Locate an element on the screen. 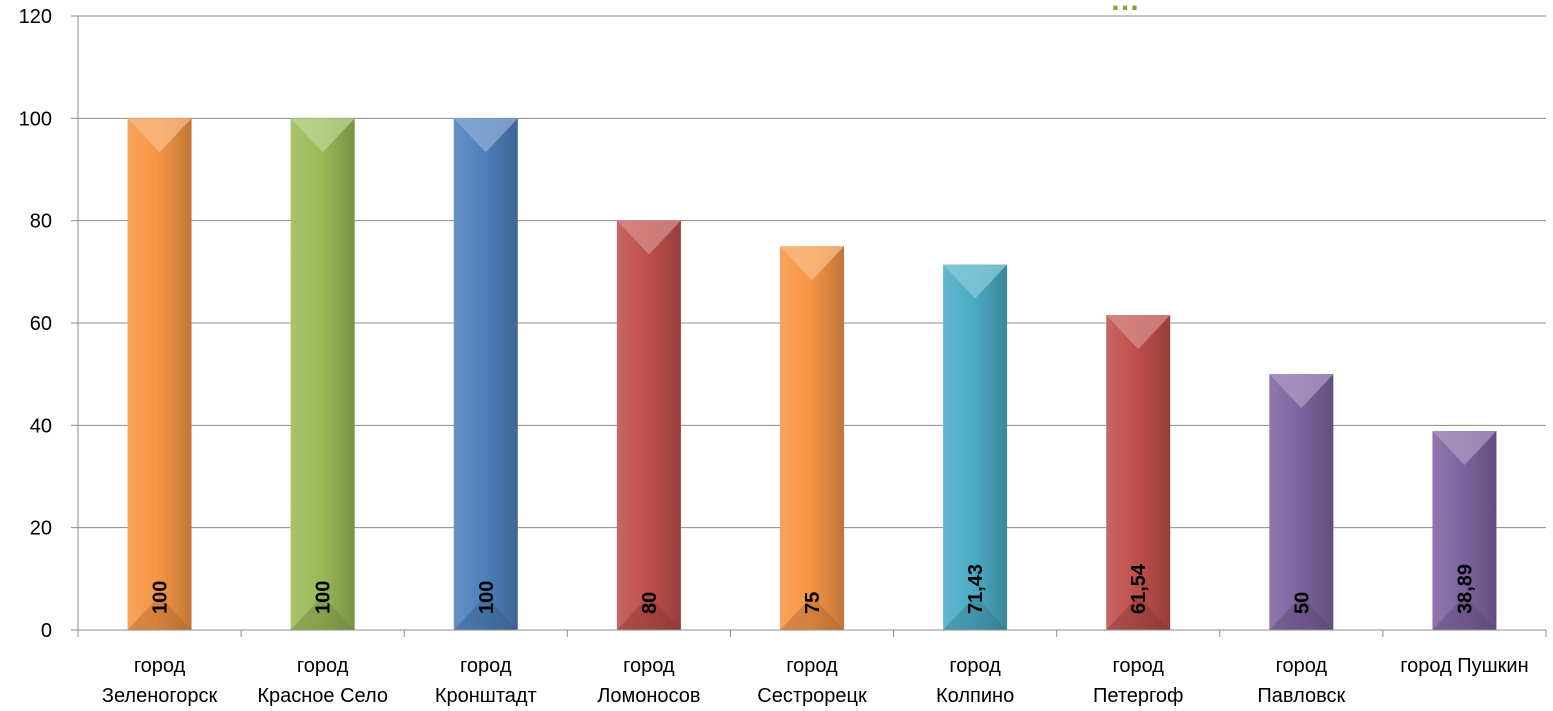 The image size is (1553, 711). data-label: 71,43 is located at coordinates (976, 589).